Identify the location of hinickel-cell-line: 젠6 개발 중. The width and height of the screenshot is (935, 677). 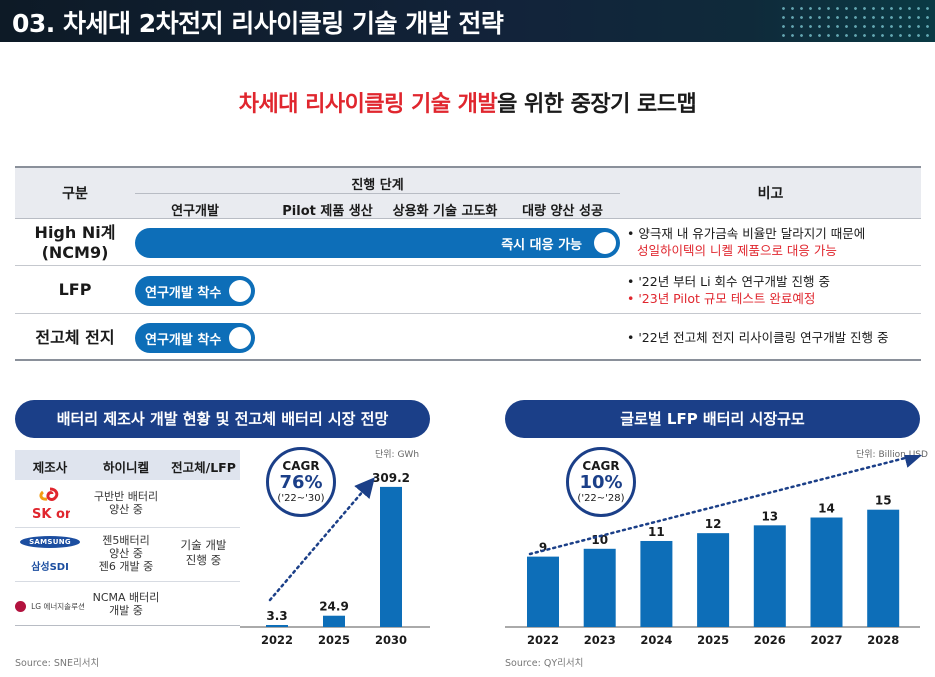
(126, 566).